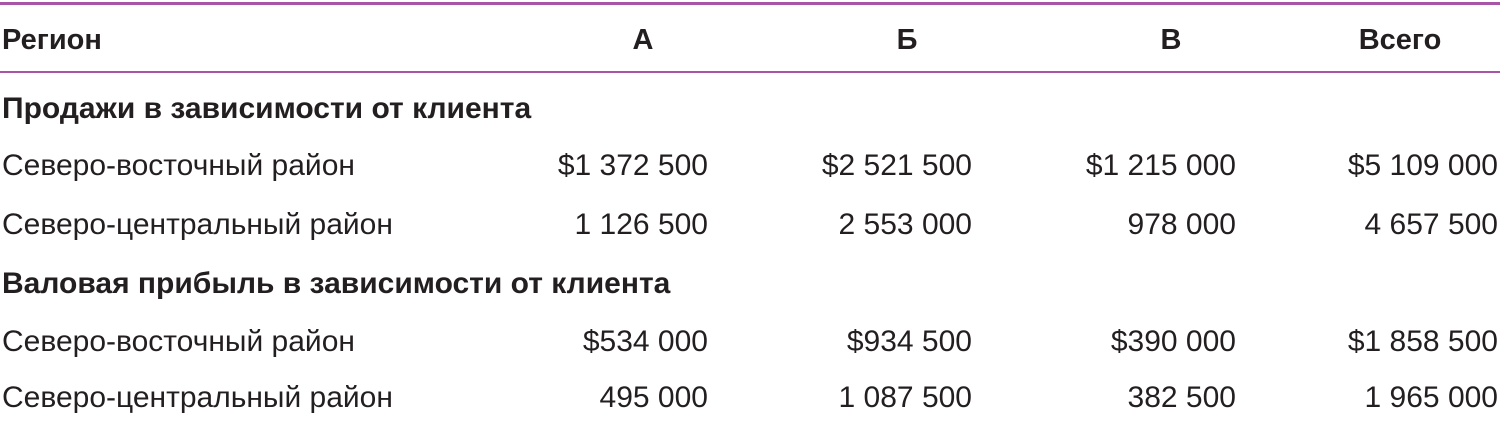 The image size is (1500, 422). I want to click on table-header: Регион А Б В Всего, so click(750, 40).